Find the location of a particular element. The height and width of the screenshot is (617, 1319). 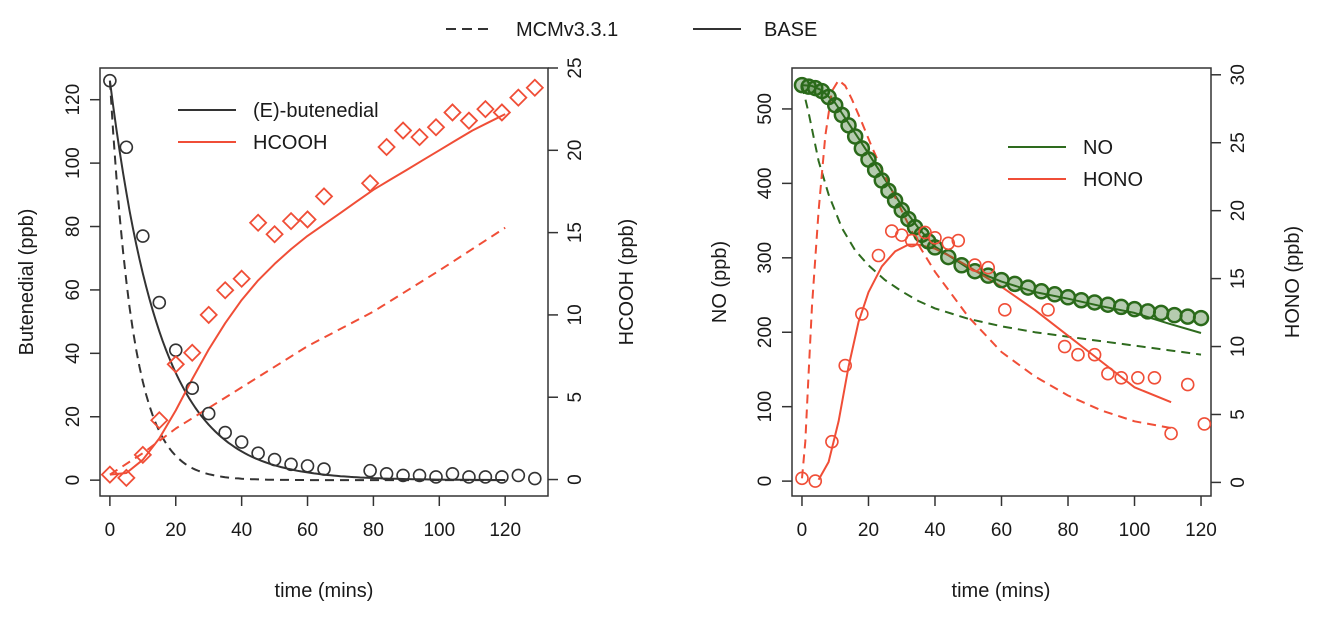

left-legend-butenedial-label: (E)-butenedial is located at coordinates (316, 111).